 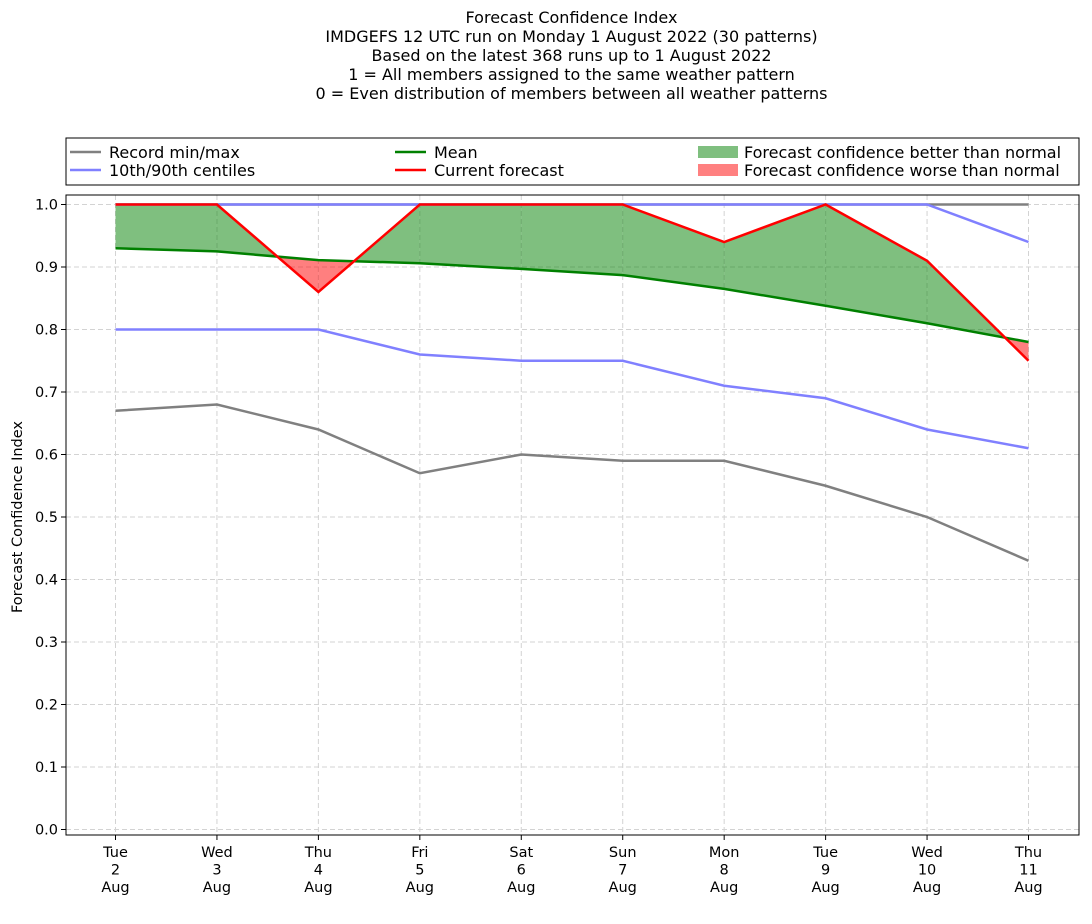 What do you see at coordinates (46, 643) in the screenshot?
I see `y-tick-label: 0.3` at bounding box center [46, 643].